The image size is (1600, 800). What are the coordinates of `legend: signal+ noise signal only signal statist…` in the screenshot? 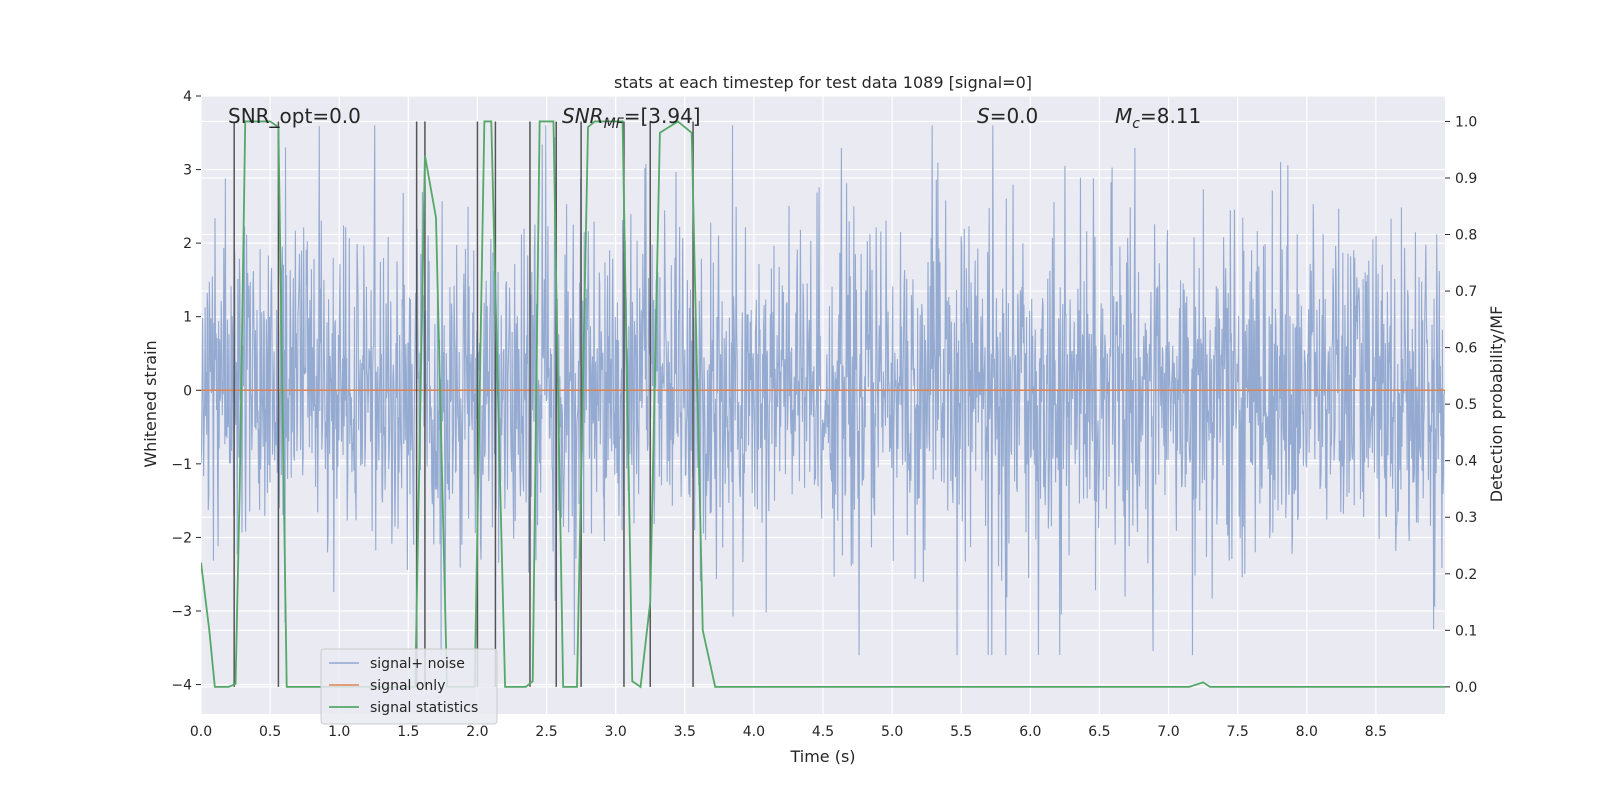 It's located at (409, 686).